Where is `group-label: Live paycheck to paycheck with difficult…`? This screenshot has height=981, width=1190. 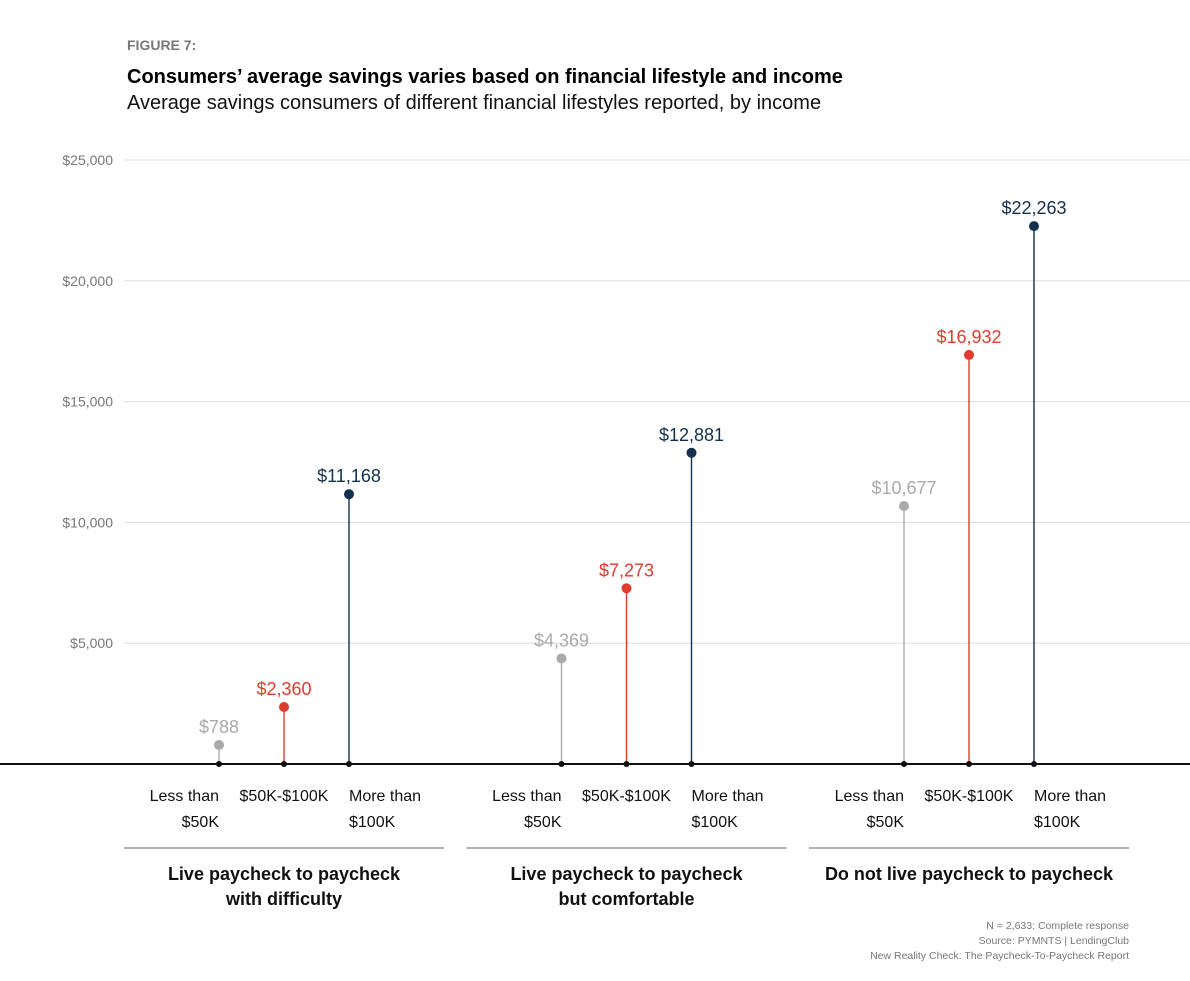 group-label: Live paycheck to paycheck with difficult… is located at coordinates (284, 886).